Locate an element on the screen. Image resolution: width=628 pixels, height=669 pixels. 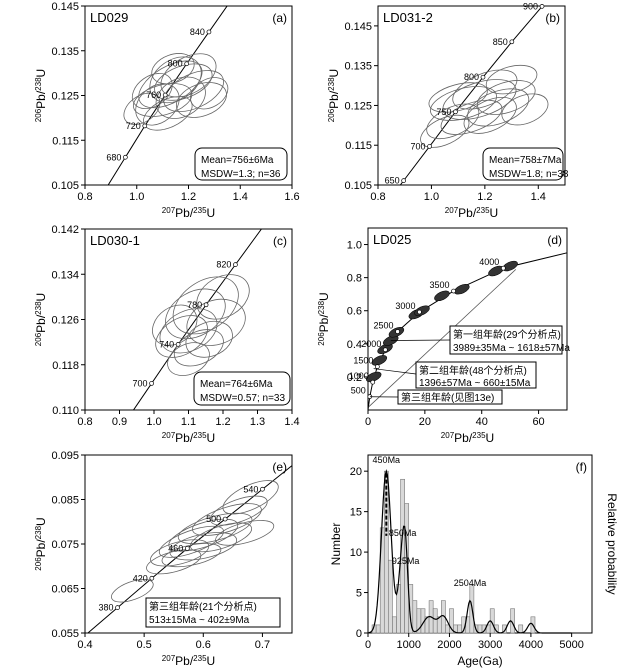
x-tick-label: 0.8 is located at coordinates (84, 197).